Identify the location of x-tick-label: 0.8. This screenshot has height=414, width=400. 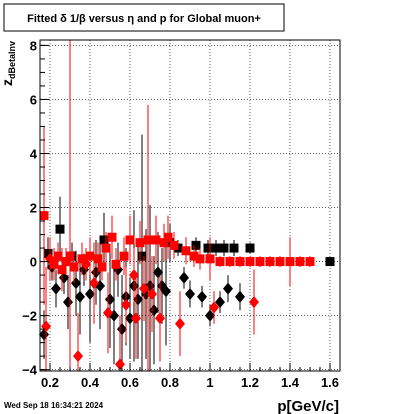
(170, 382).